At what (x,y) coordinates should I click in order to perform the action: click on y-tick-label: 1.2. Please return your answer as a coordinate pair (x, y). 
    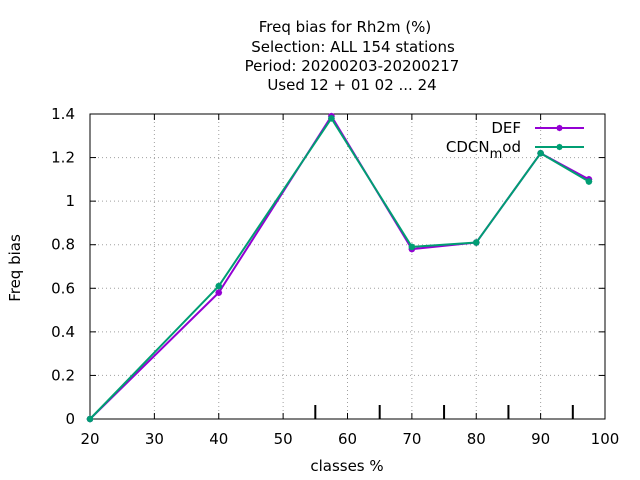
    Looking at the image, I should click on (63, 158).